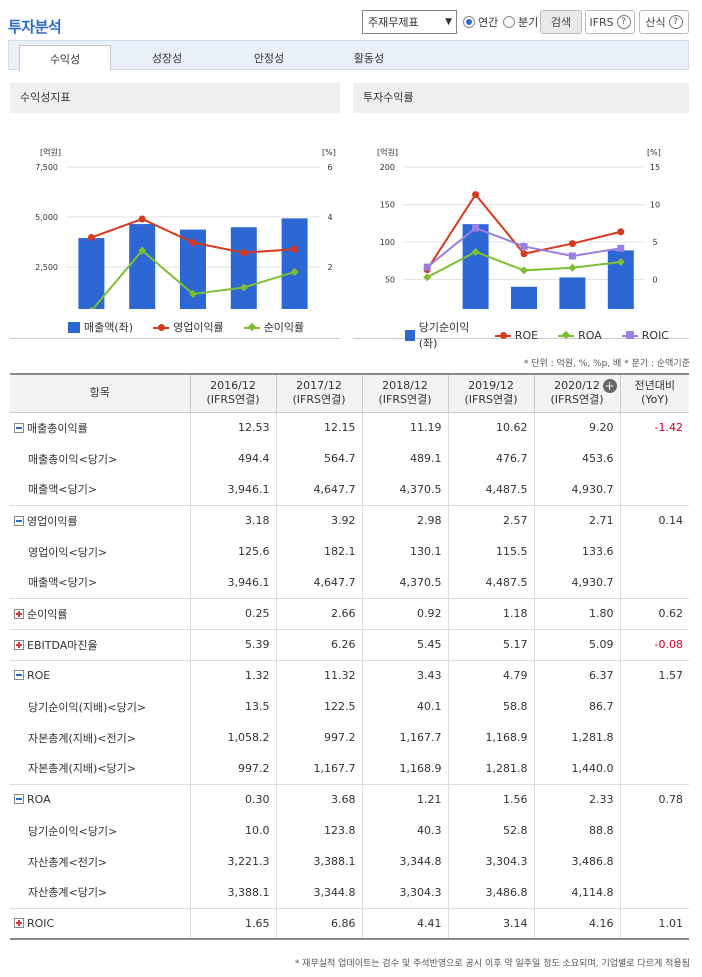  What do you see at coordinates (520, 22) in the screenshot?
I see `radio-quarter: 분기` at bounding box center [520, 22].